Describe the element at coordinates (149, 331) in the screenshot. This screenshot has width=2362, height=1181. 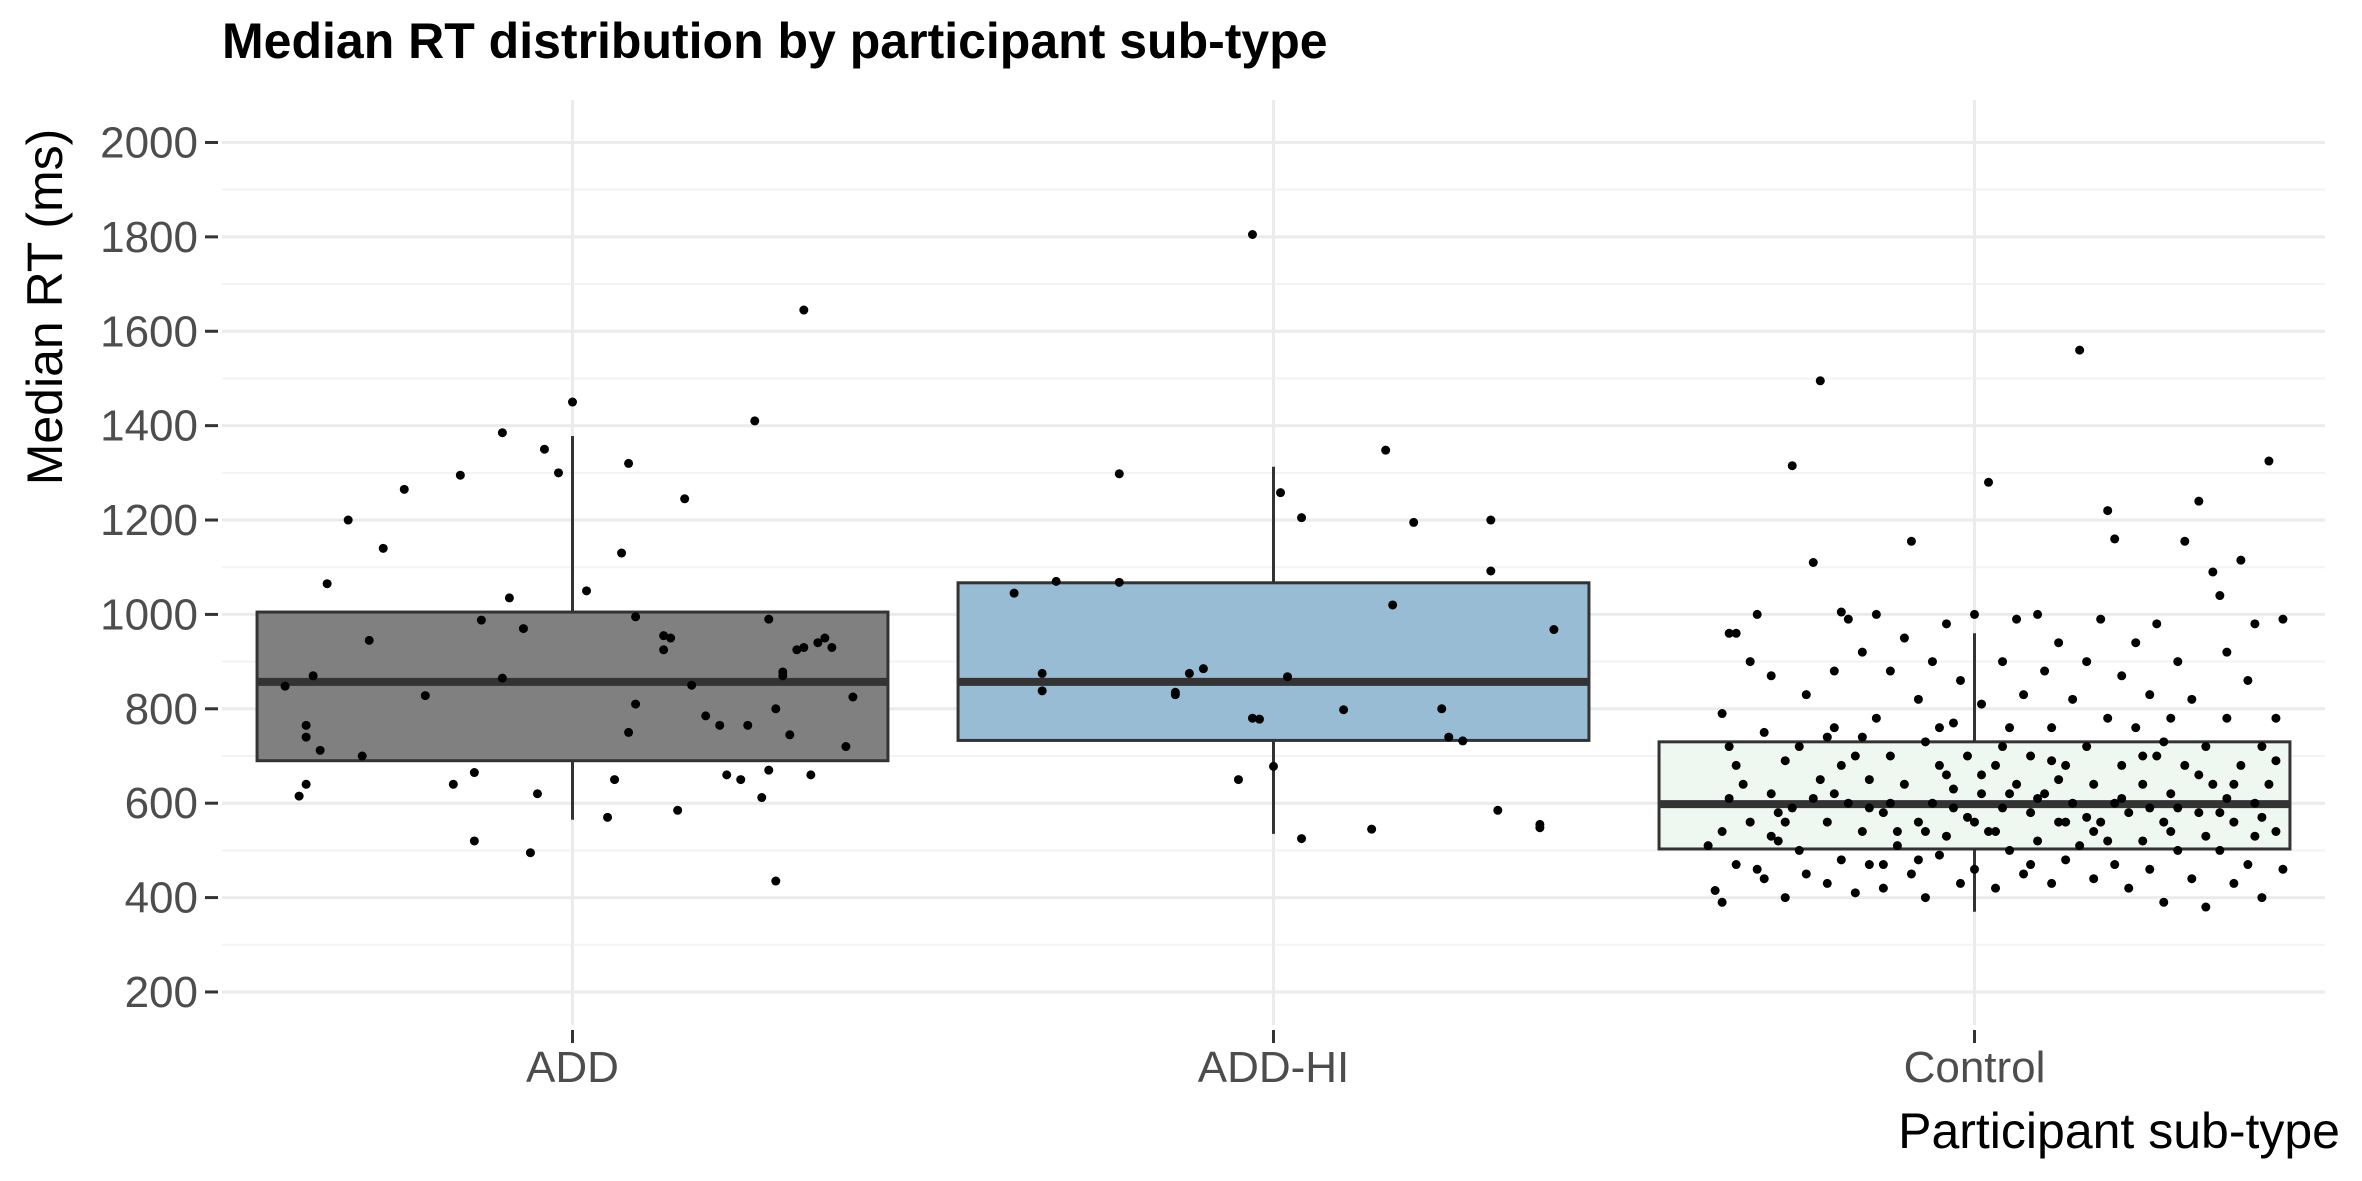
I see `y-tick-label: 1600` at that location.